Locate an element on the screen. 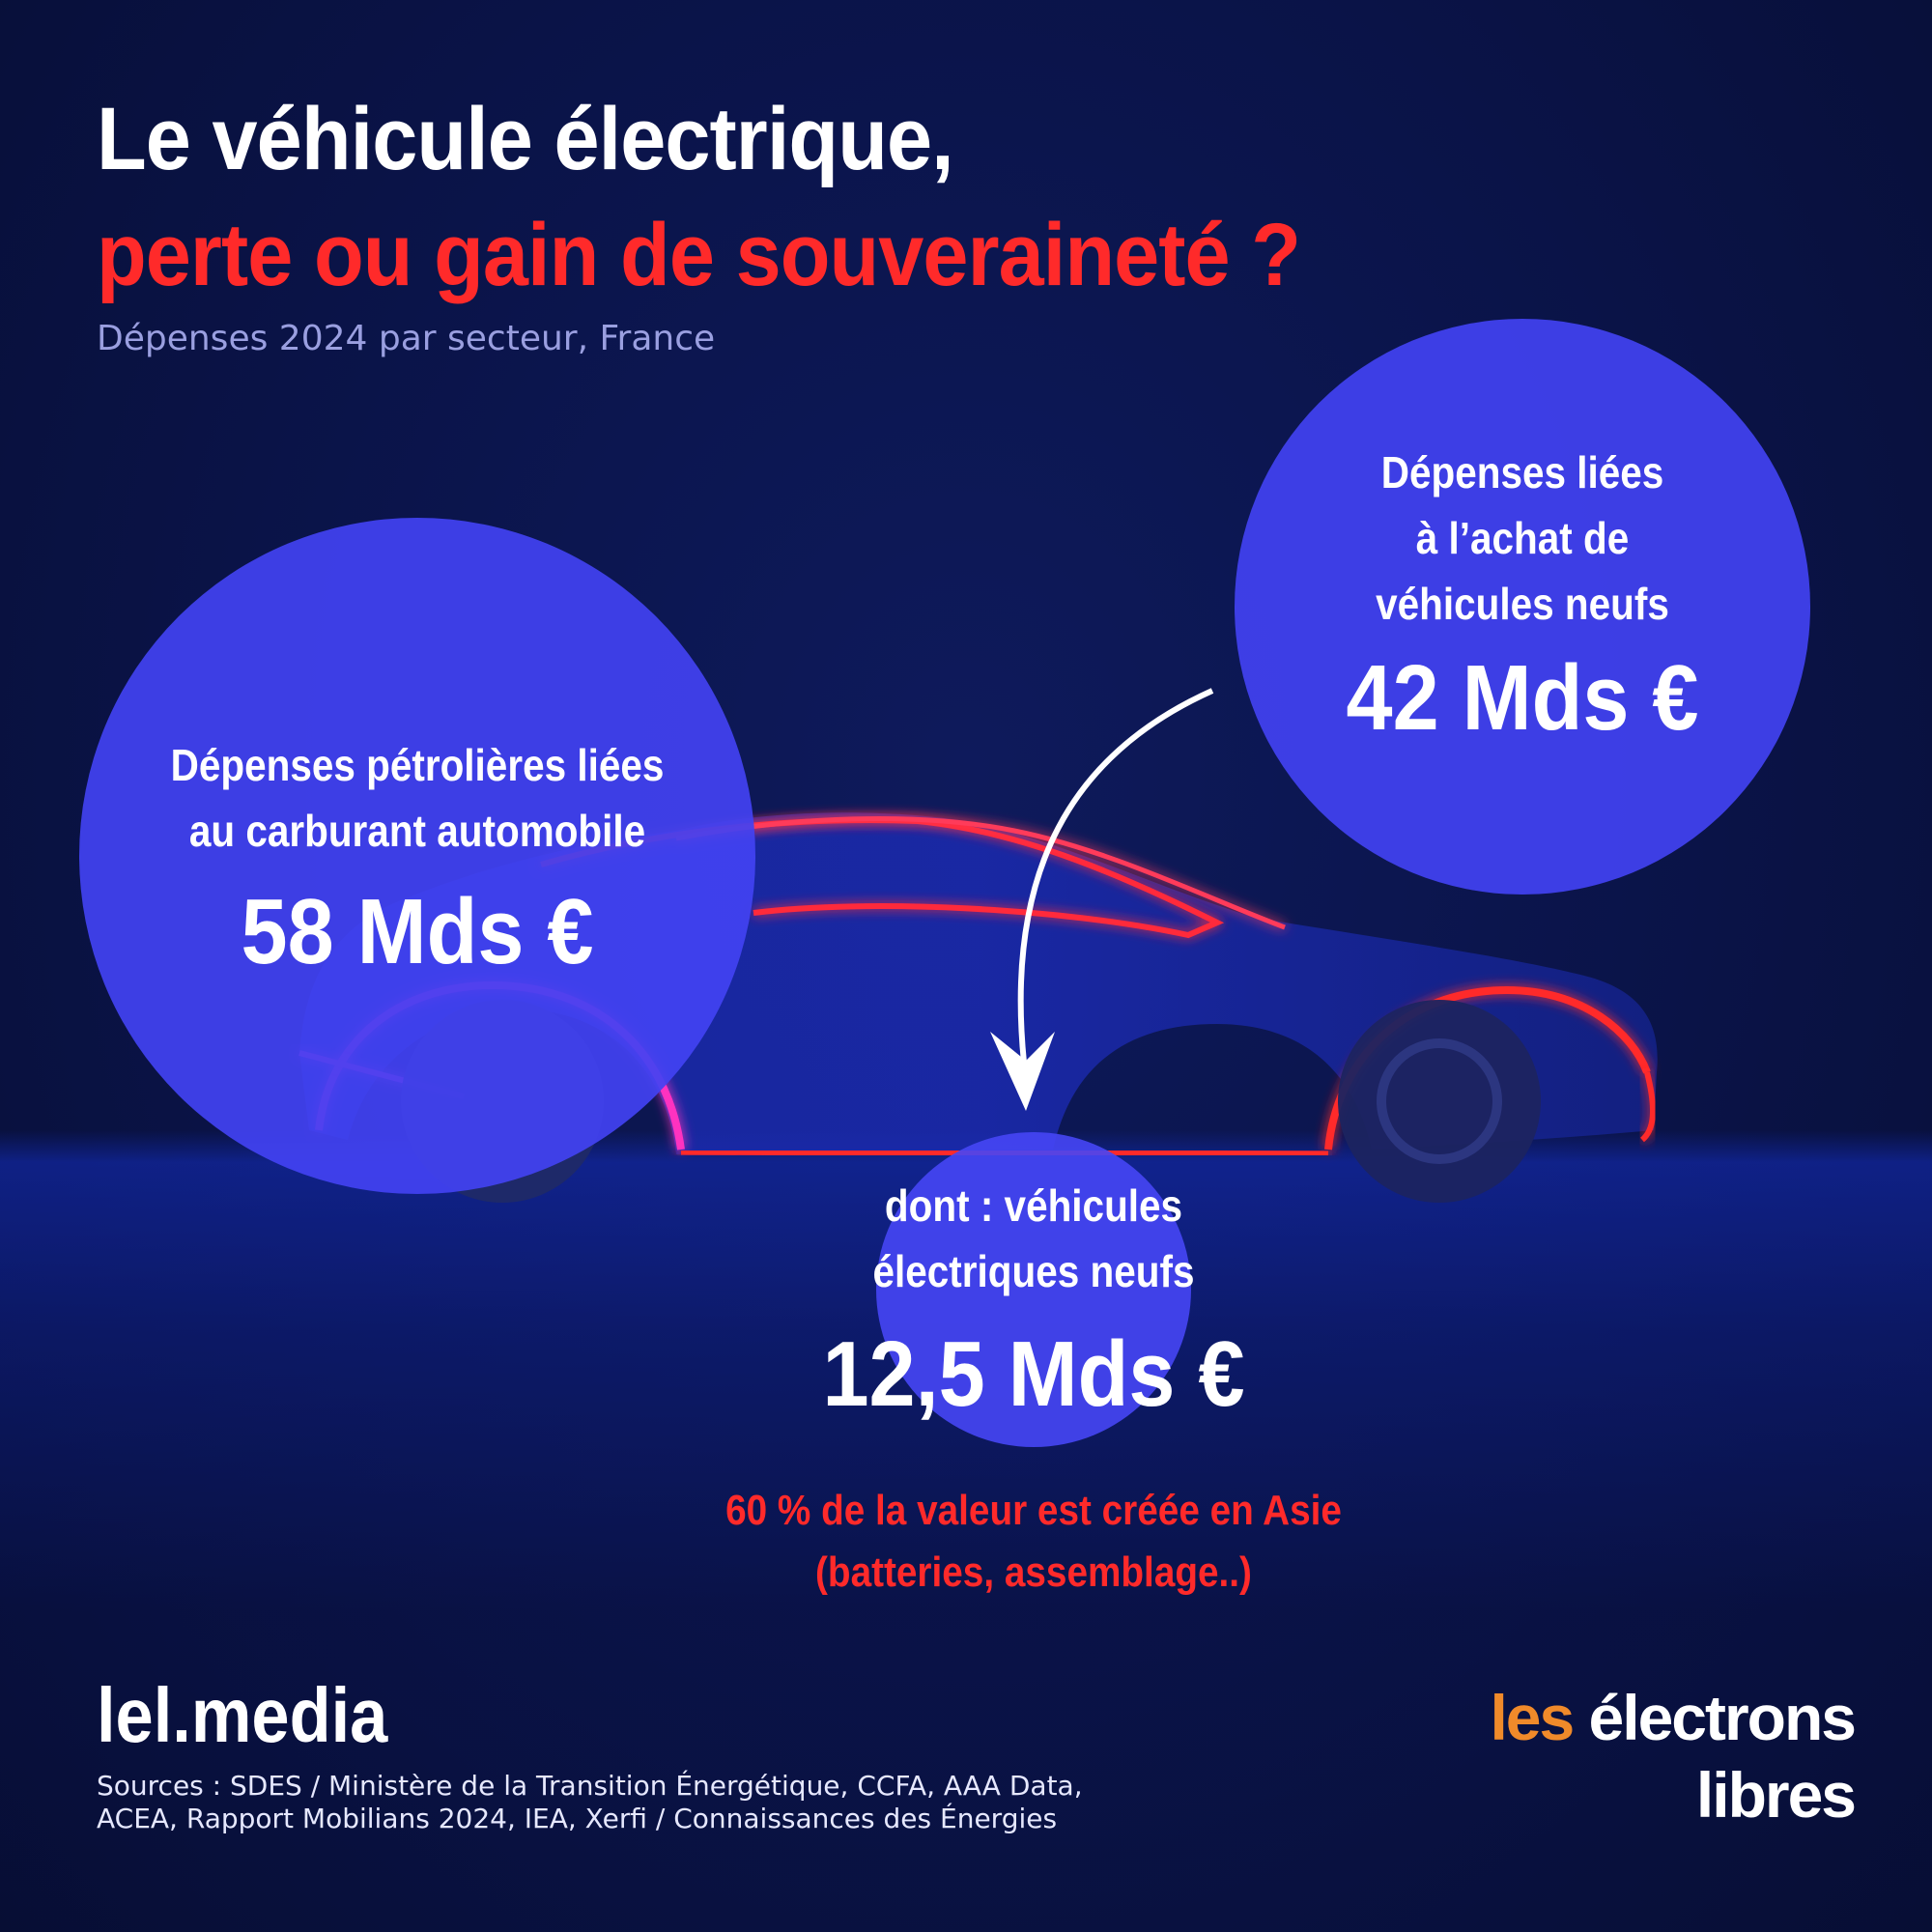 The image size is (1932, 1932). logo-word-les: les is located at coordinates (1532, 1717).